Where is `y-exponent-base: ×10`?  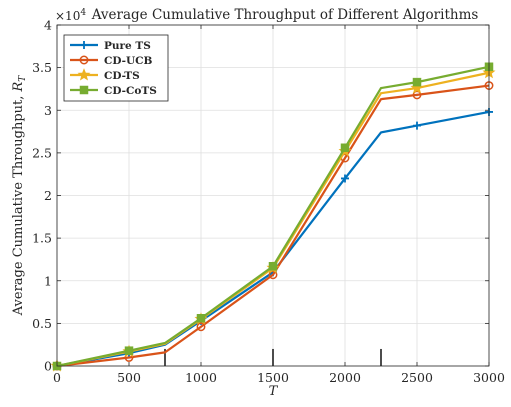 y-exponent-base: ×10 is located at coordinates (67, 16).